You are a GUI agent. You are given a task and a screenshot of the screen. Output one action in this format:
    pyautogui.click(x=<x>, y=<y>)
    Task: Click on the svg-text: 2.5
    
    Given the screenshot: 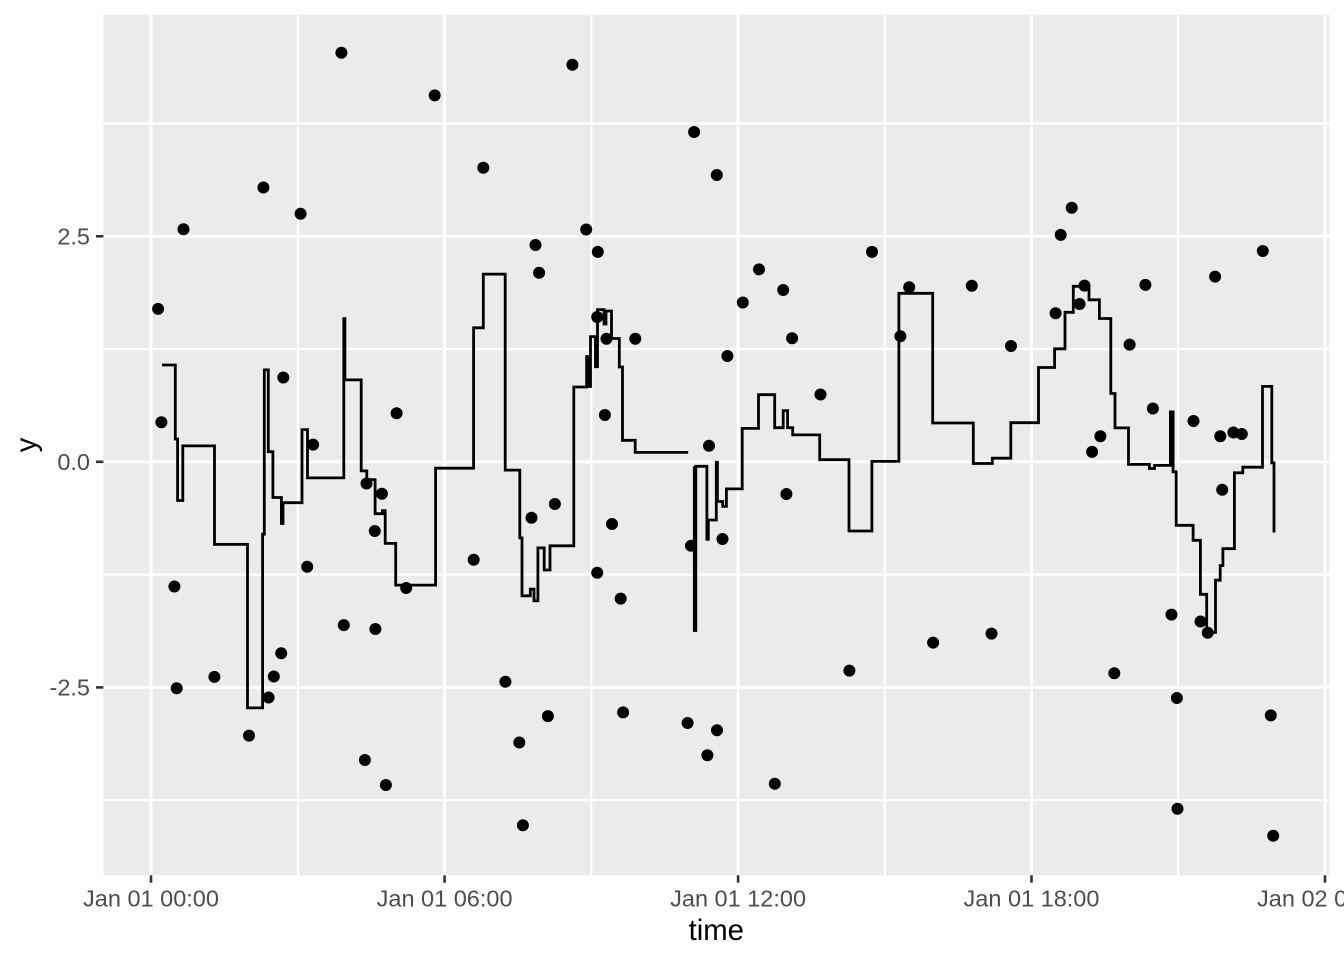 What is the action you would take?
    pyautogui.click(x=73, y=237)
    